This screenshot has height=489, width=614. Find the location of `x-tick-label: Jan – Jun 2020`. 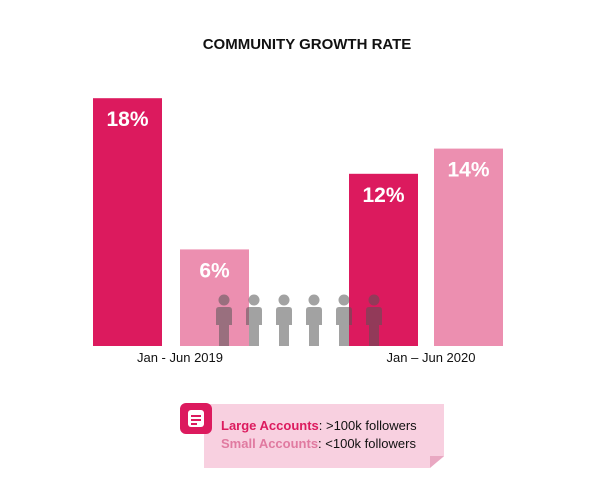

x-tick-label: Jan – Jun 2020 is located at coordinates (431, 357).